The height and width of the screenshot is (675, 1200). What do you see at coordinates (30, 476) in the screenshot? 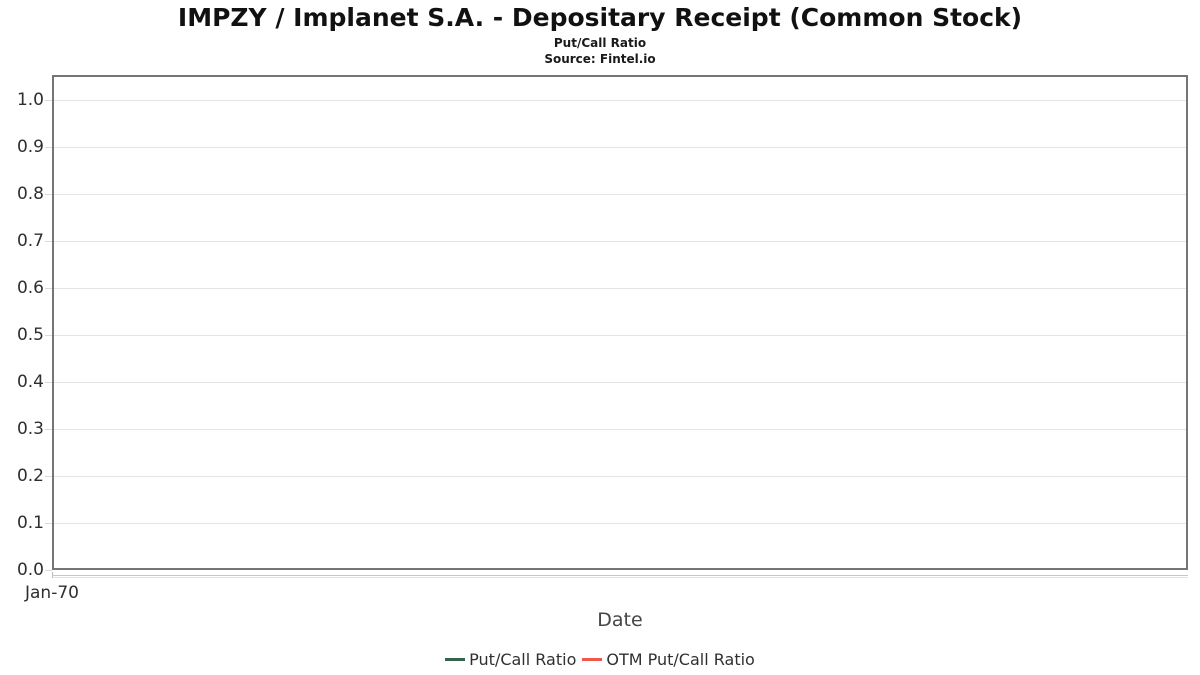
I see `y-tick-label: 0.2` at bounding box center [30, 476].